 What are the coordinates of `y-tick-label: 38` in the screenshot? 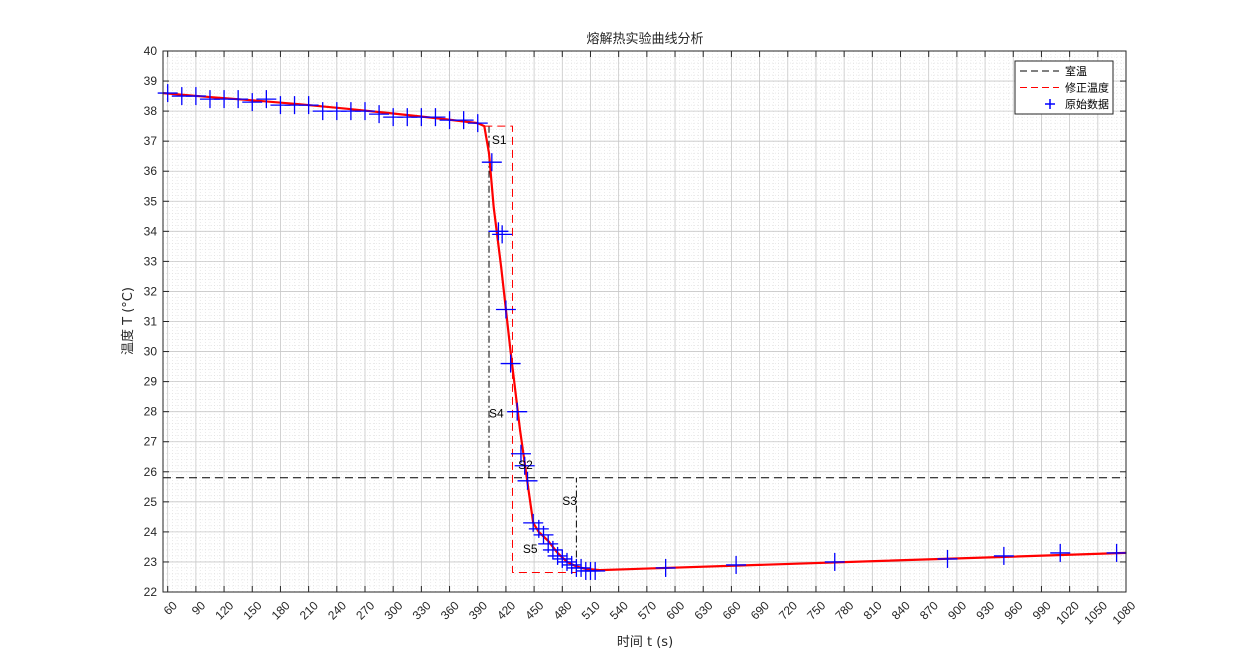 It's located at (151, 111).